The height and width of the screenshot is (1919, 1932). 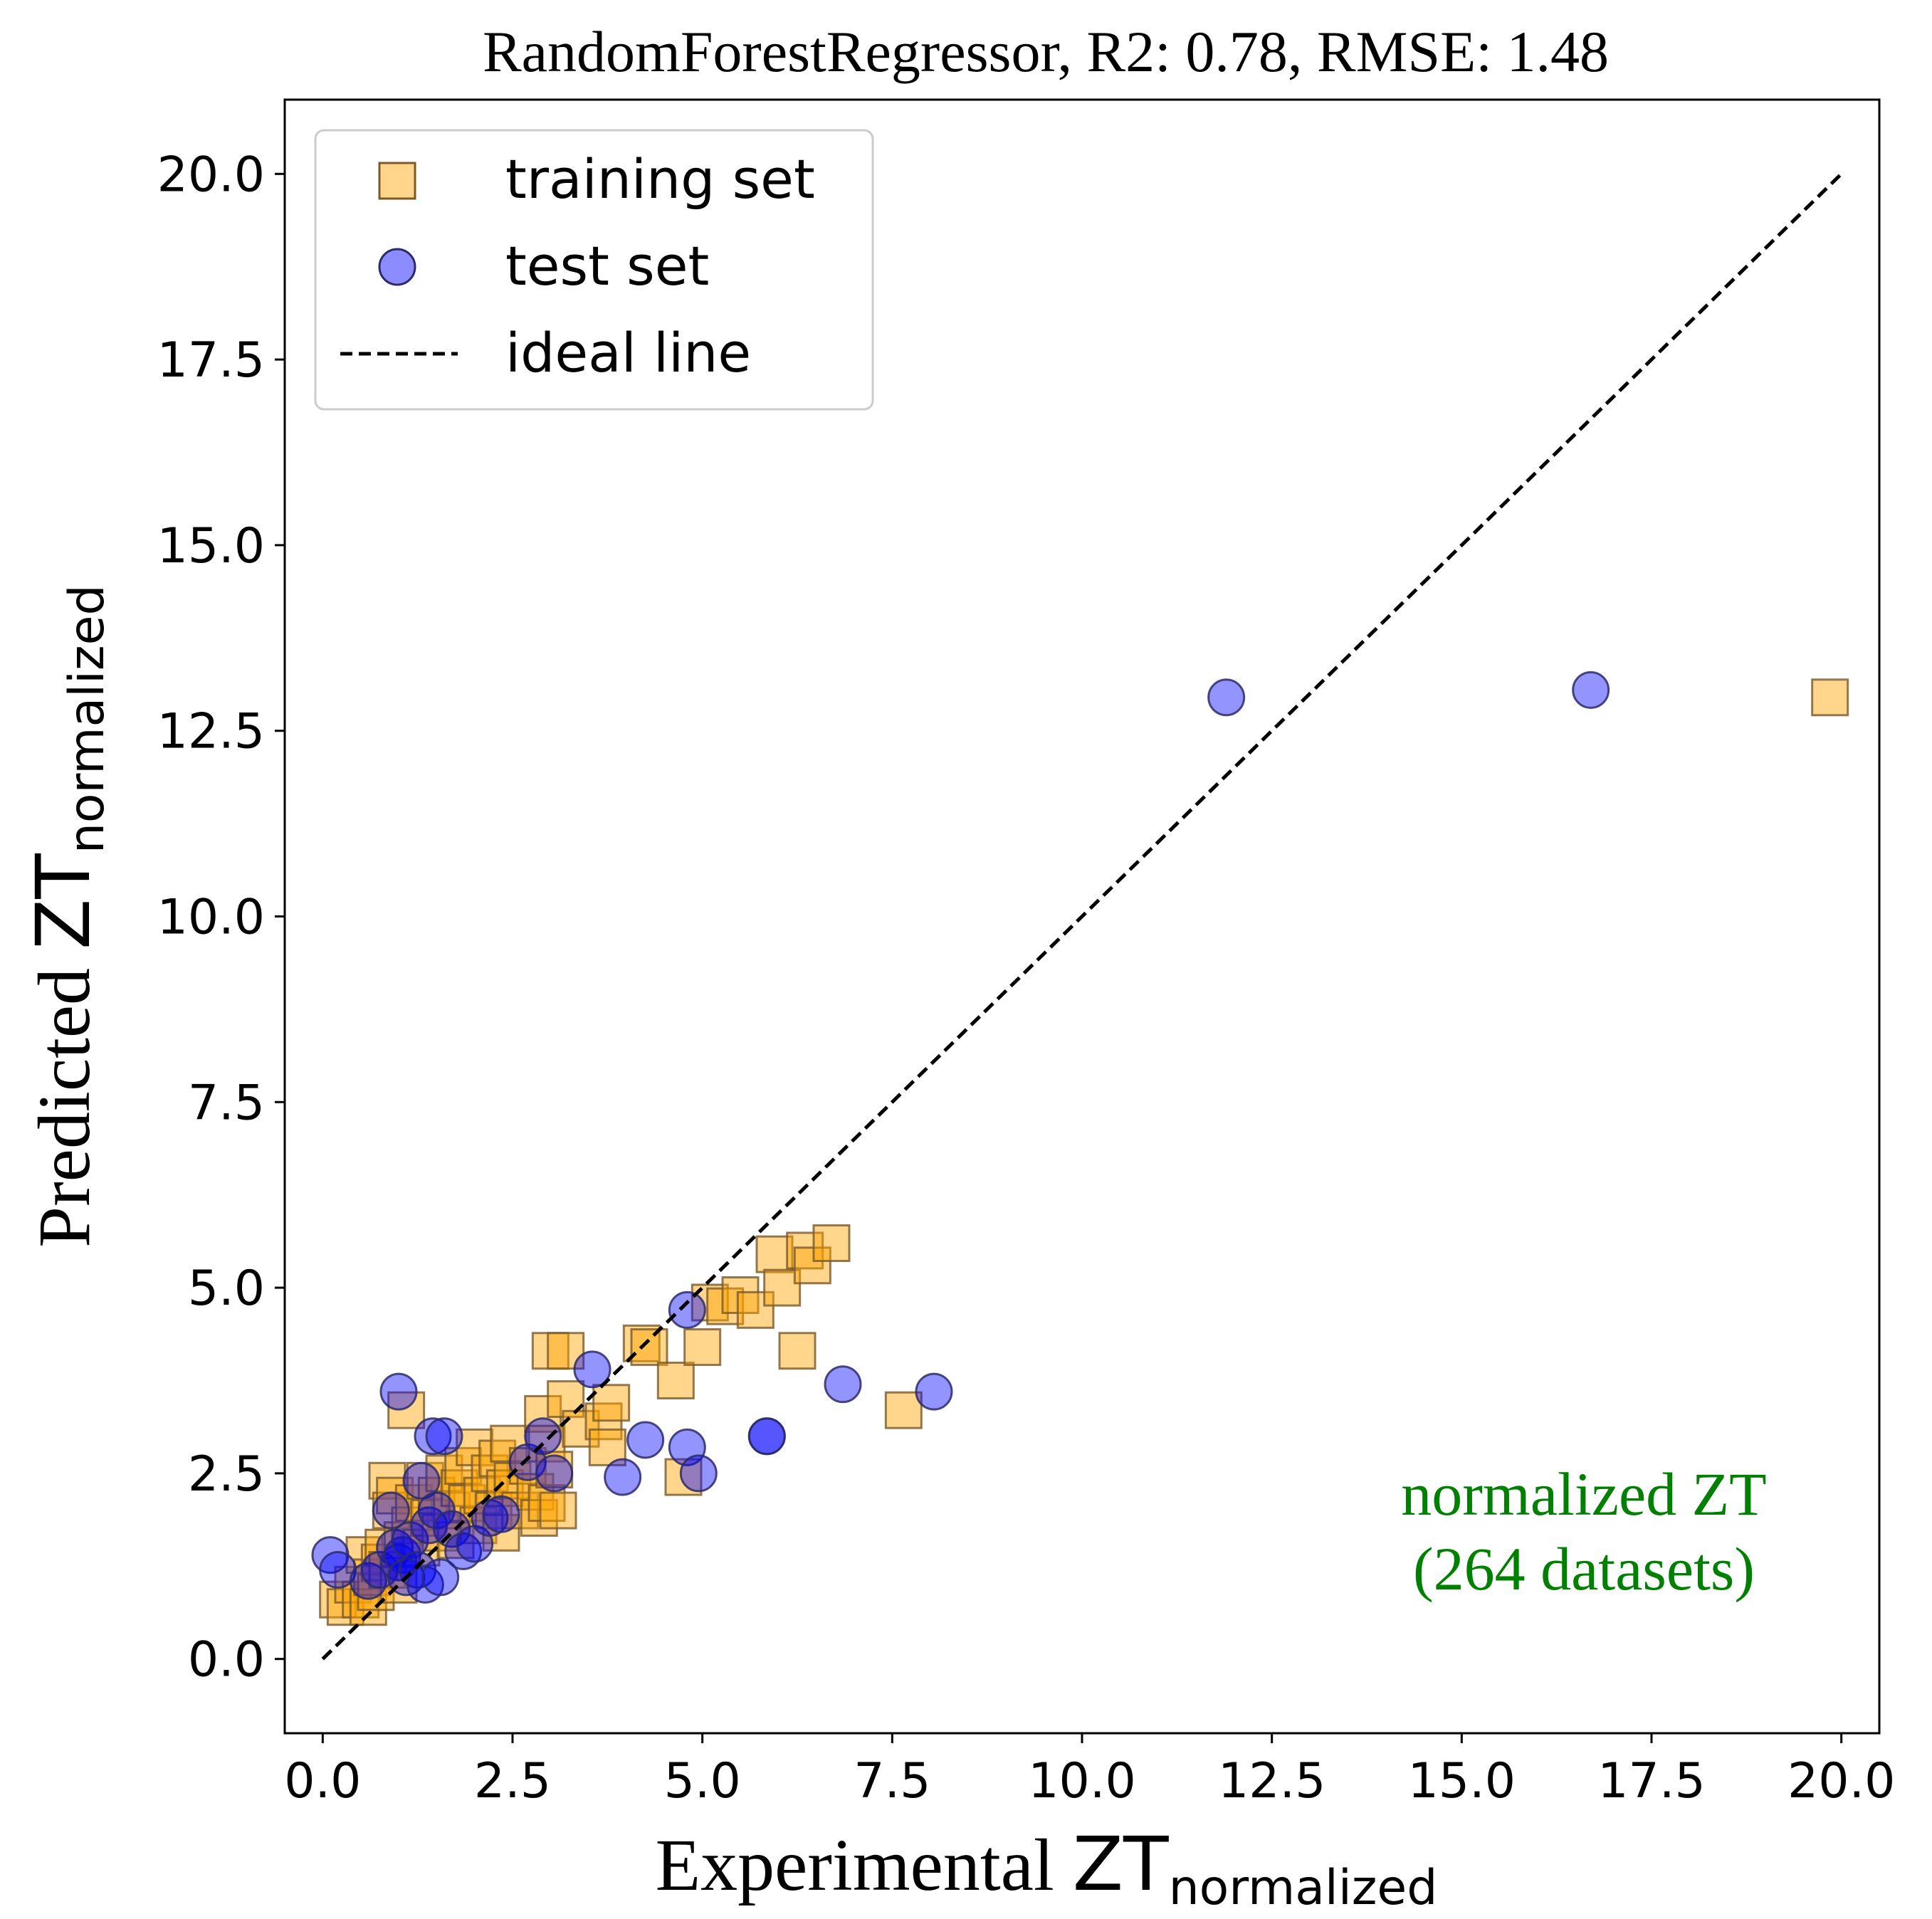 I want to click on legend-marker-training, so click(x=397, y=181).